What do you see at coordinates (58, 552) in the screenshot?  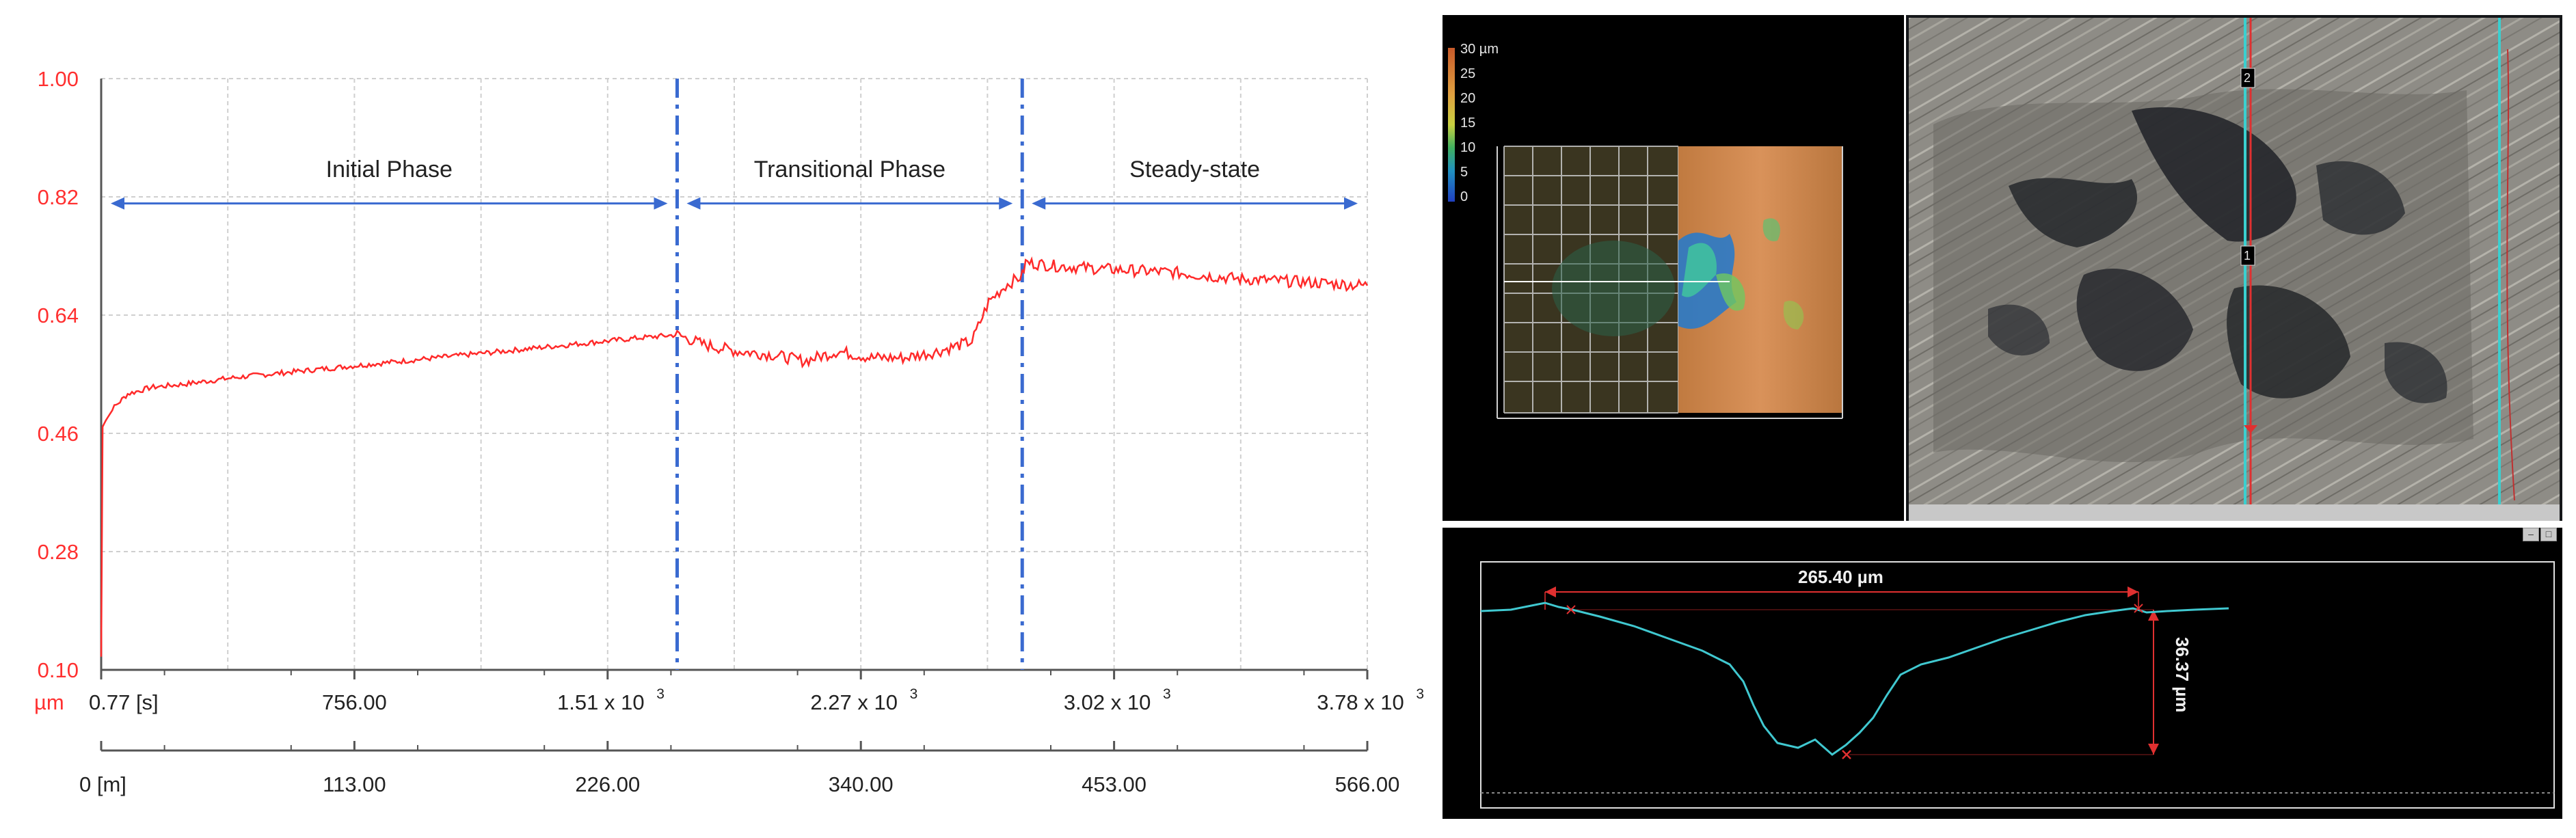 I see `y-tick-label: 0.28` at bounding box center [58, 552].